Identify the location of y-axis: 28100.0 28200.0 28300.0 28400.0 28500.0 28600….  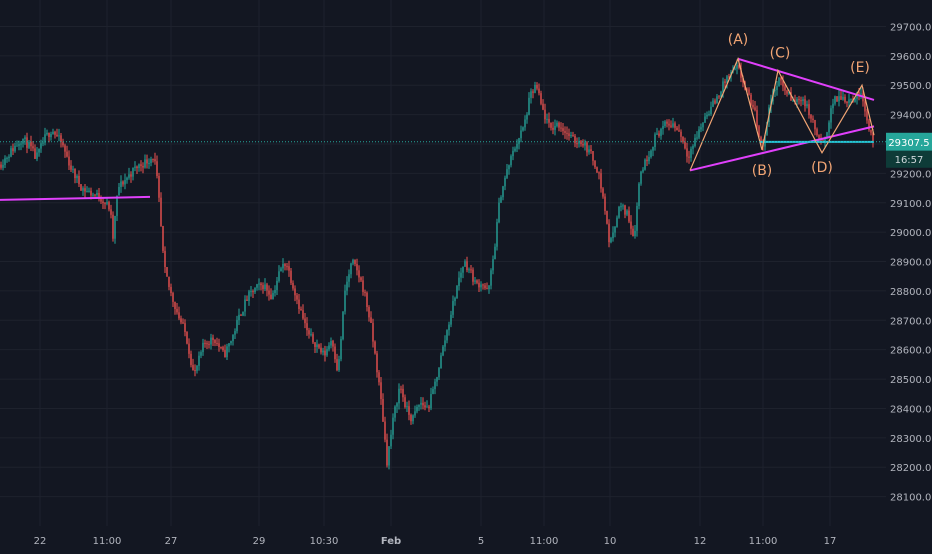
(910, 262).